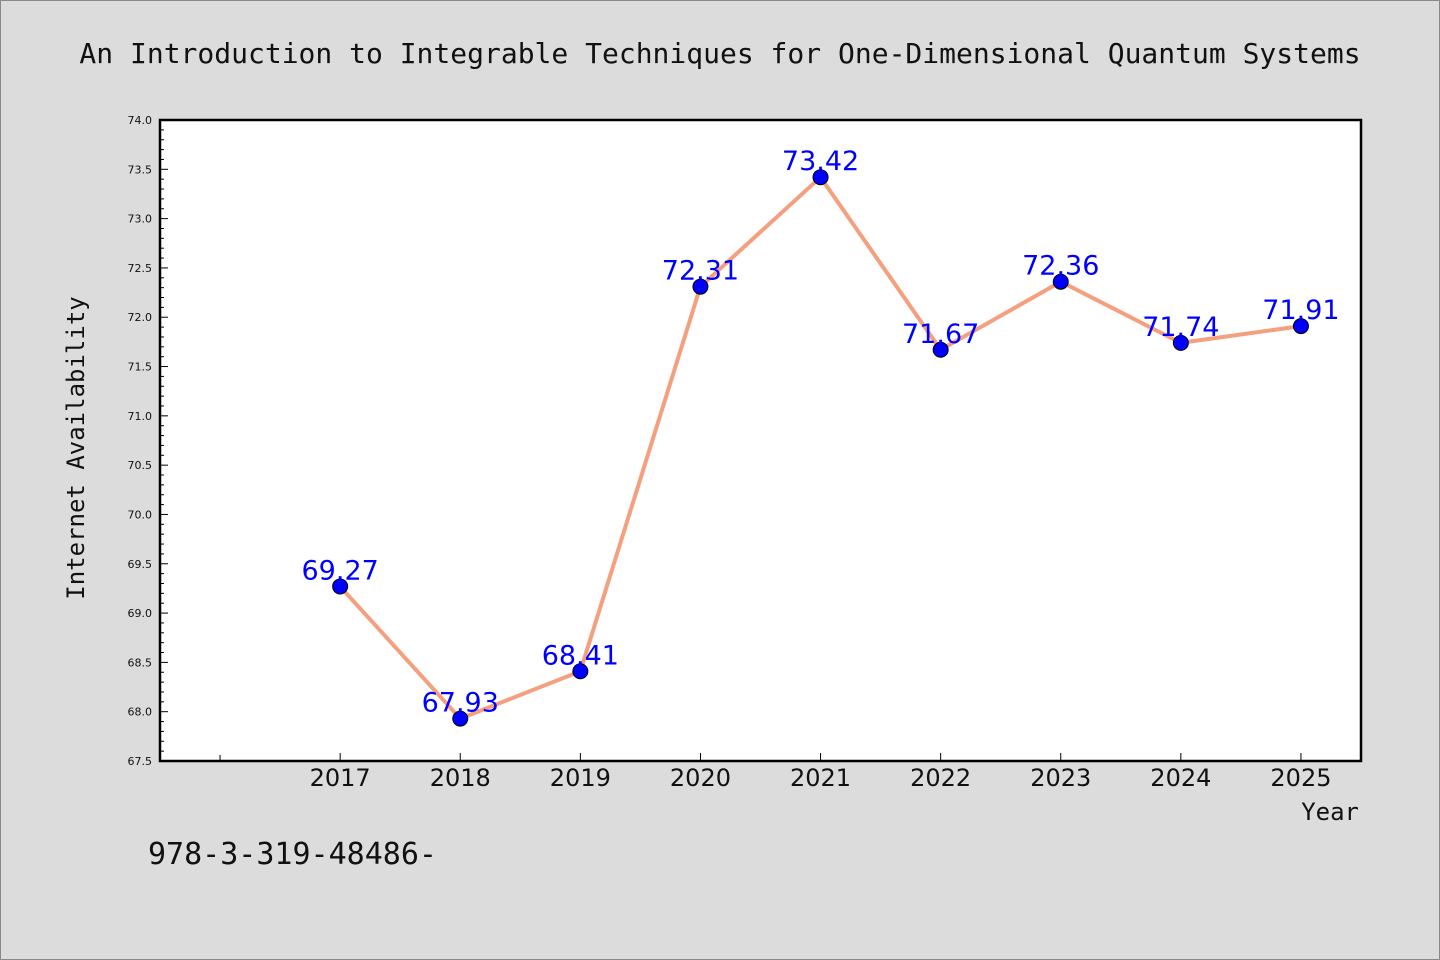 This screenshot has width=1440, height=960. What do you see at coordinates (140, 564) in the screenshot?
I see `y-tick-label: 69.5` at bounding box center [140, 564].